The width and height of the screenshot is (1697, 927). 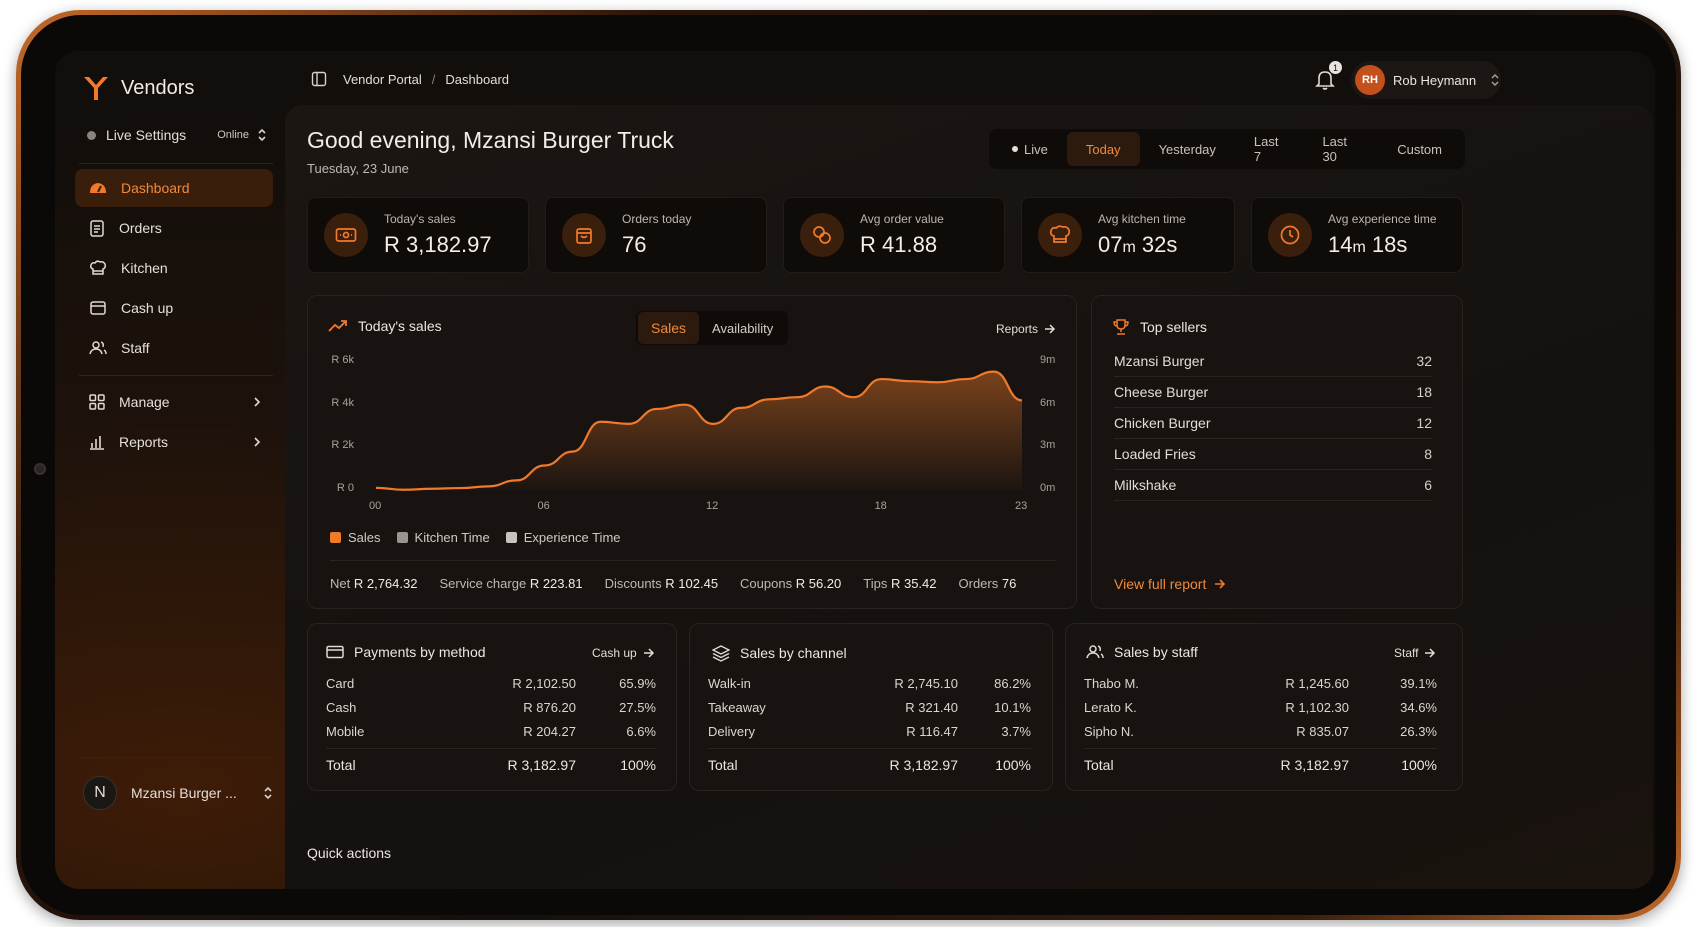 I want to click on card-title: Sales by staff, so click(x=1142, y=652).